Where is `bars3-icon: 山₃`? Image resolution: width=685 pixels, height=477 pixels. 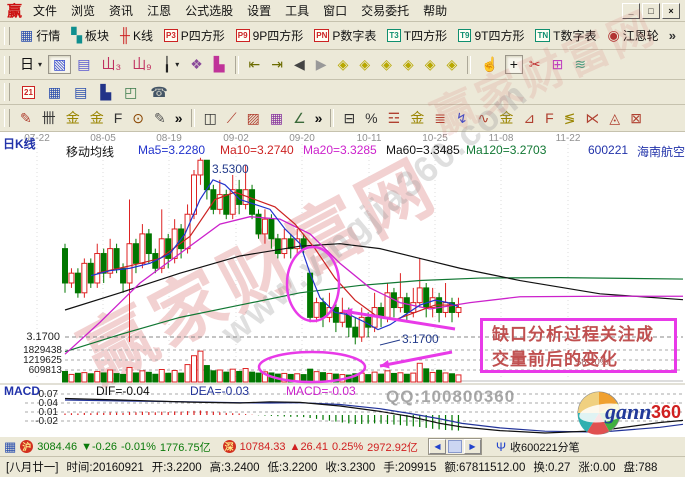 bars3-icon: 山₃ is located at coordinates (111, 64).